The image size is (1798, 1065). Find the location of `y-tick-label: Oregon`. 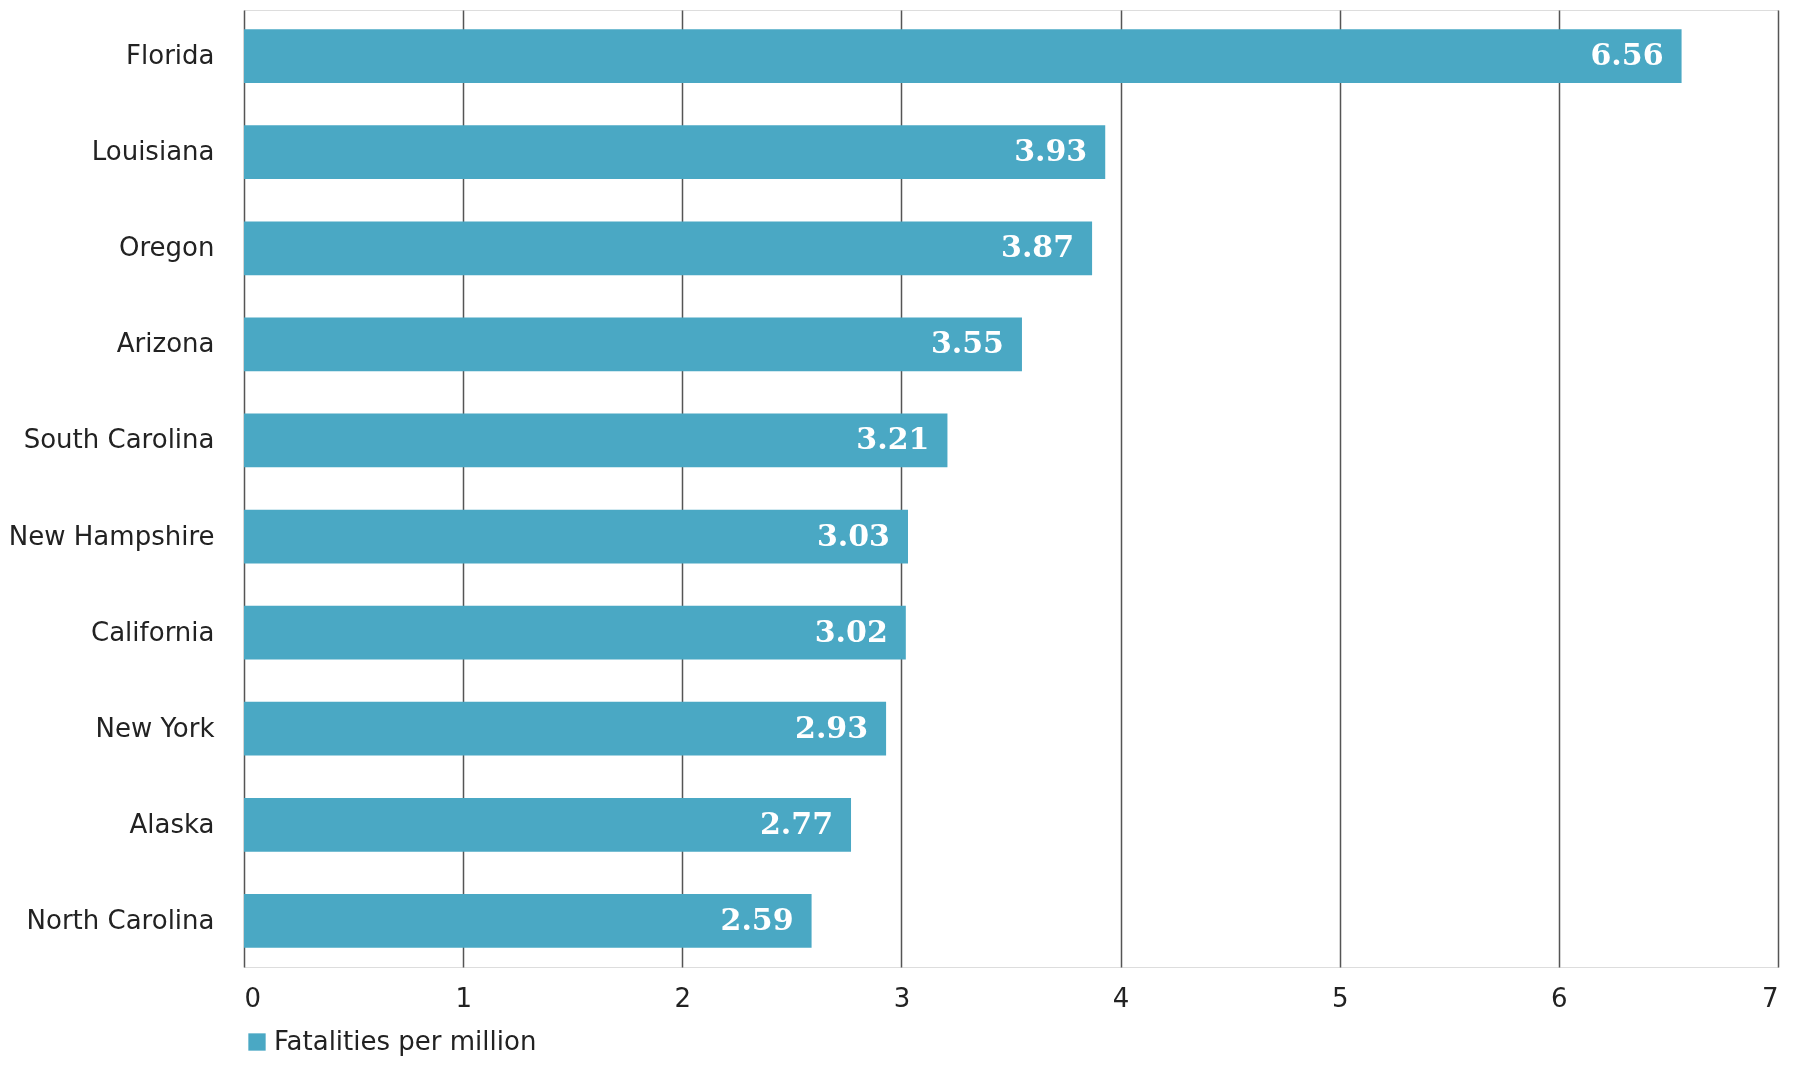

y-tick-label: Oregon is located at coordinates (167, 247).